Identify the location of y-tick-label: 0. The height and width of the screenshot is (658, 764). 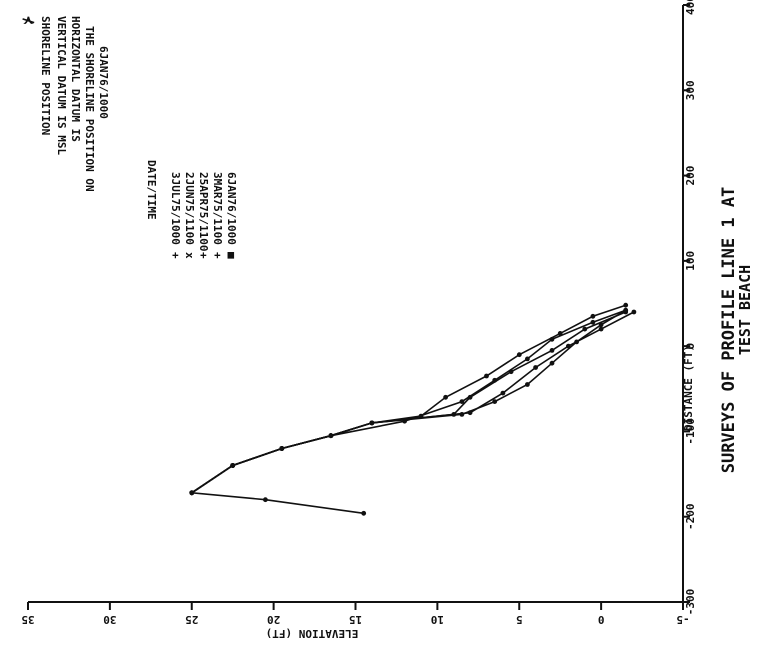
(601, 619).